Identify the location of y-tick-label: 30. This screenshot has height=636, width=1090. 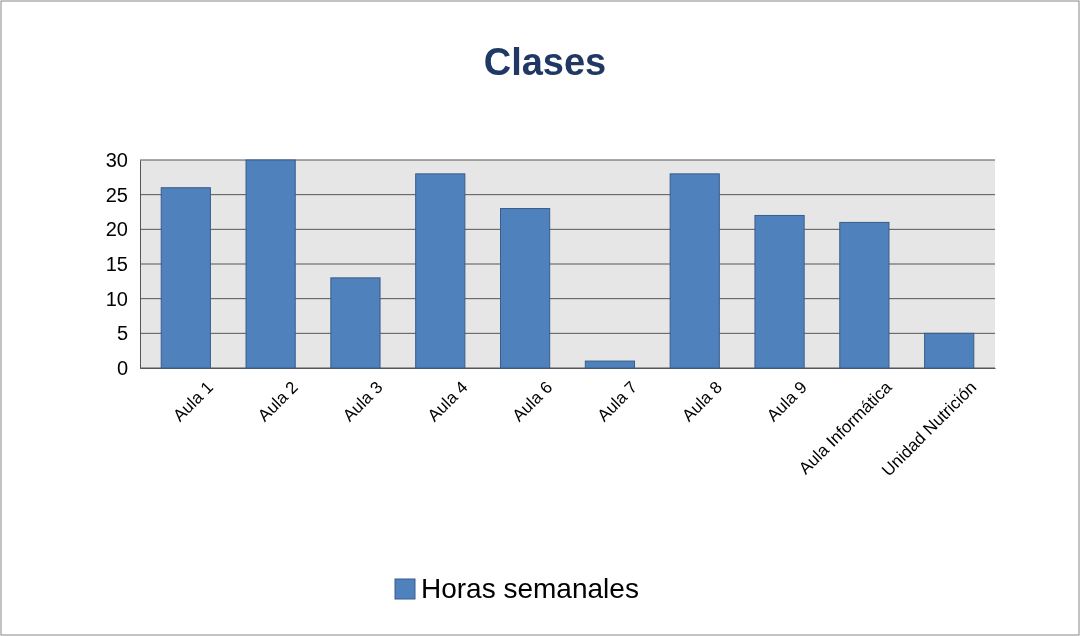
(116, 159).